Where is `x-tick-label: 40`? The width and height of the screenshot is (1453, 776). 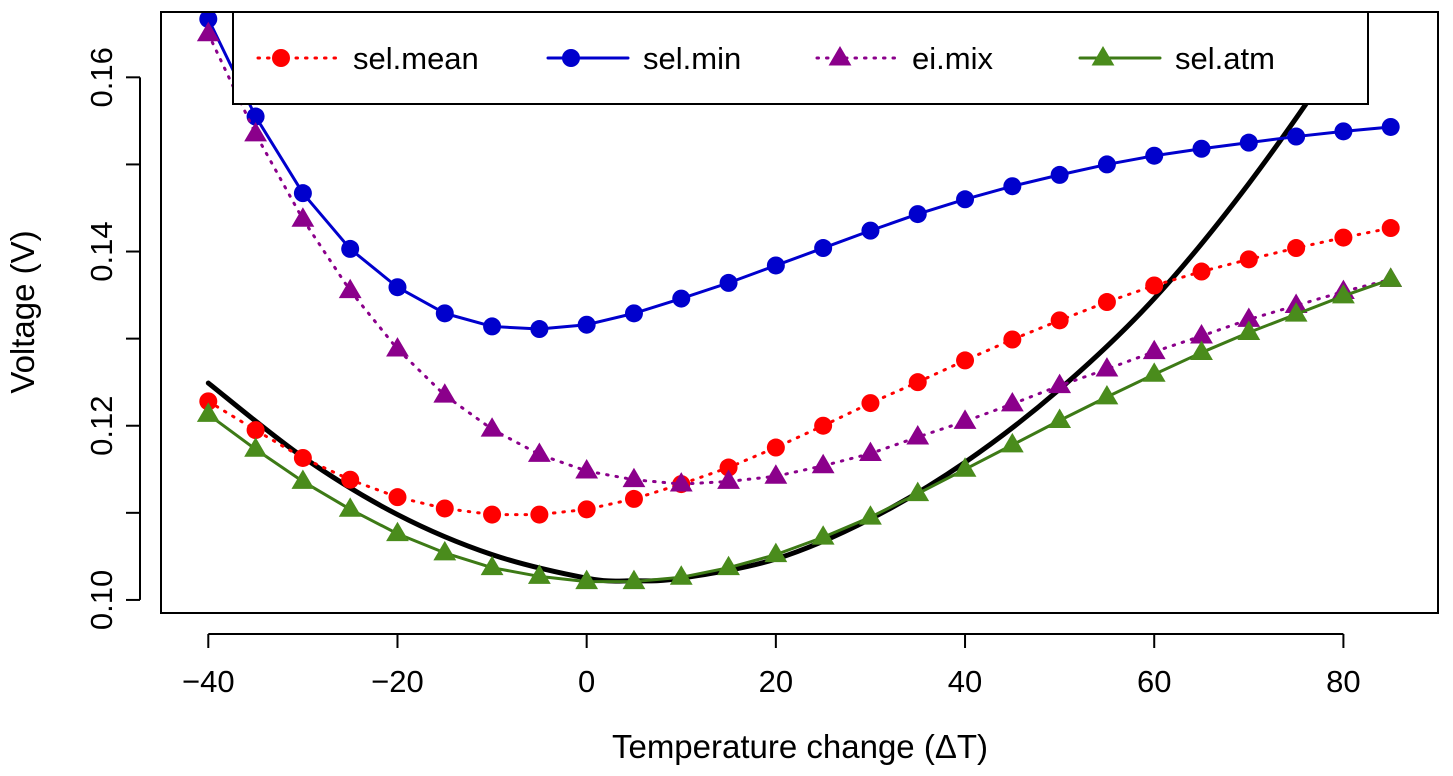
x-tick-label: 40 is located at coordinates (965, 681).